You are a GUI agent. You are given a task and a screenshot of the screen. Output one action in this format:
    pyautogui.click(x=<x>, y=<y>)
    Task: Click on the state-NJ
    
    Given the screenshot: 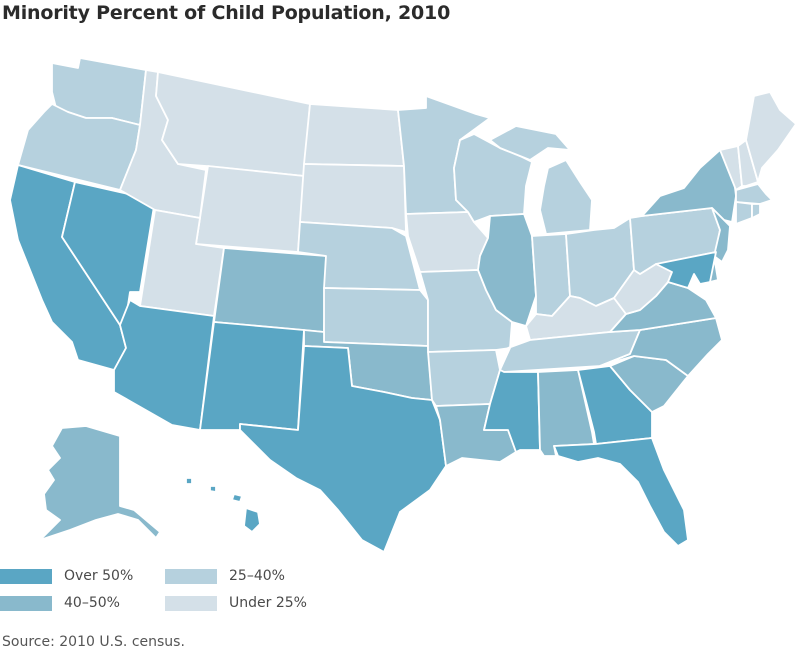 What is the action you would take?
    pyautogui.click(x=721, y=235)
    